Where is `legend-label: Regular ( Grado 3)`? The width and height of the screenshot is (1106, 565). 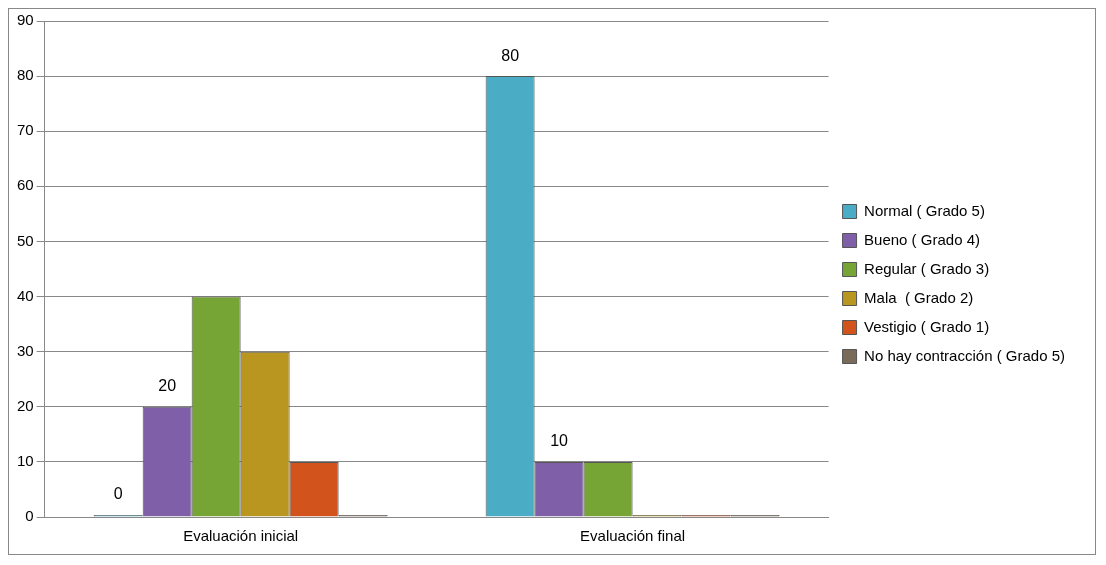
legend-label: Regular ( Grado 3) is located at coordinates (927, 268).